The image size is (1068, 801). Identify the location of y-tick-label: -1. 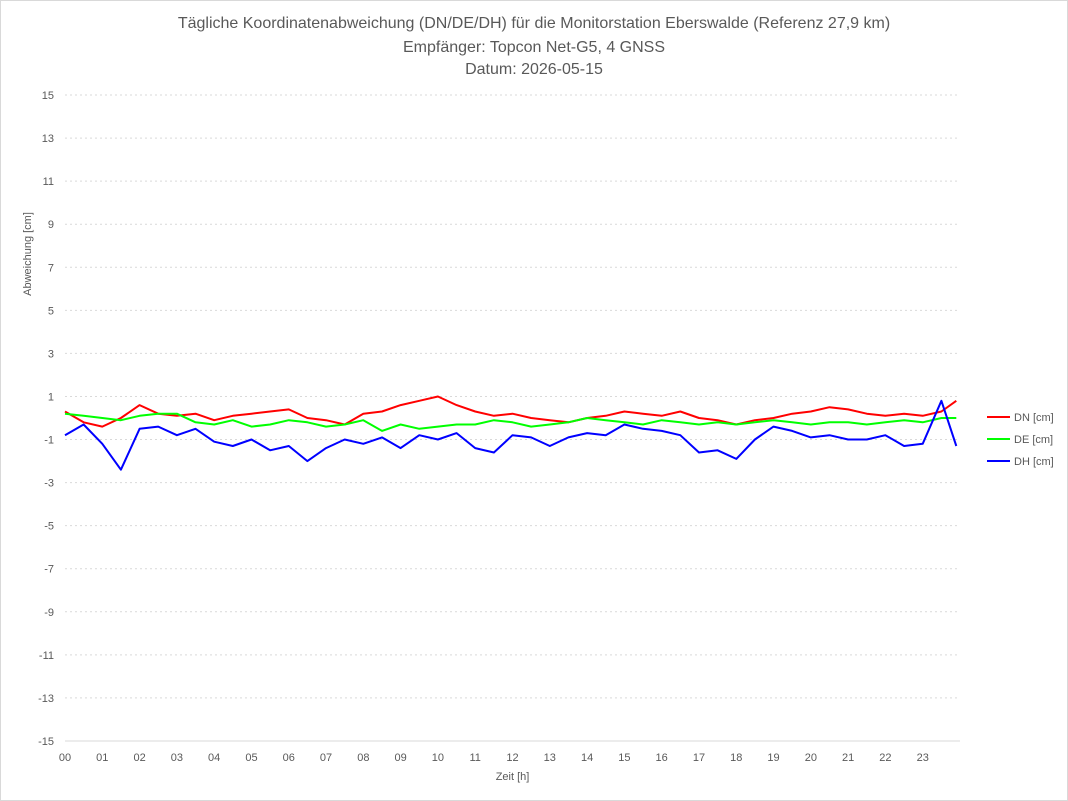
(49, 441).